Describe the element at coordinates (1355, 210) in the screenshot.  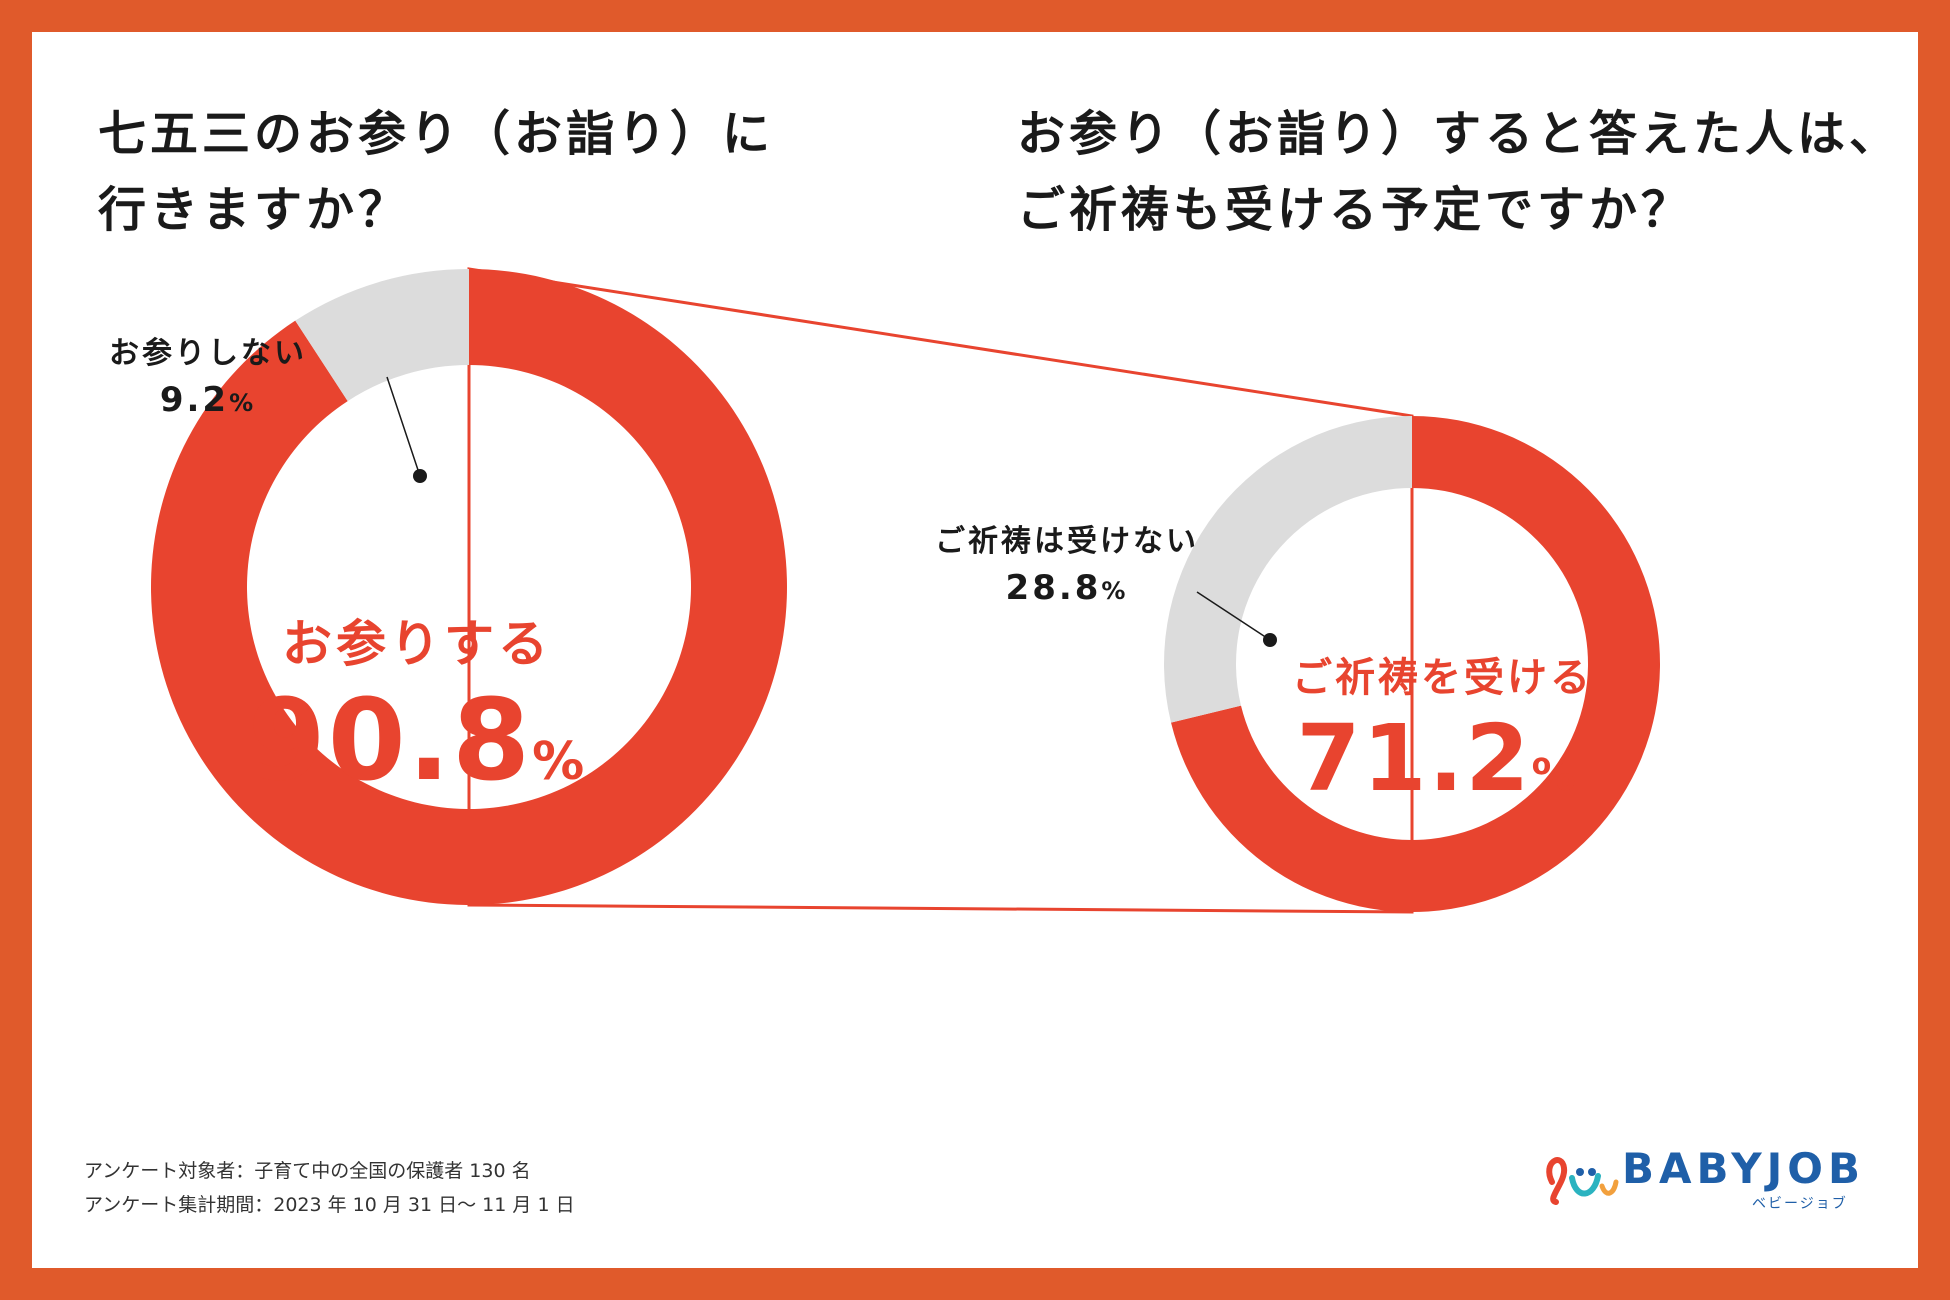
I see `right-title-line-2: ご祈祷も受ける予定ですか？` at that location.